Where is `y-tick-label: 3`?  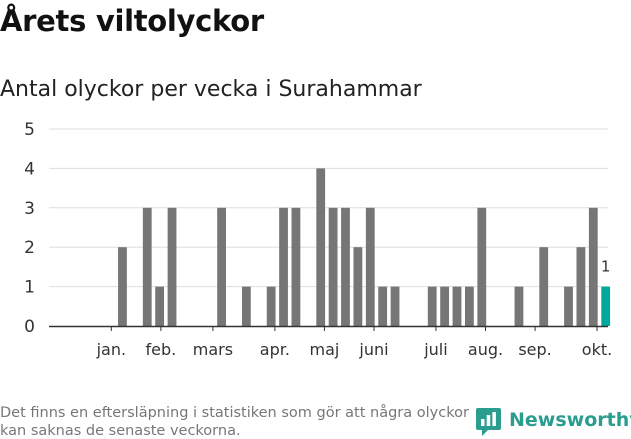
y-tick-label: 3 is located at coordinates (29, 209).